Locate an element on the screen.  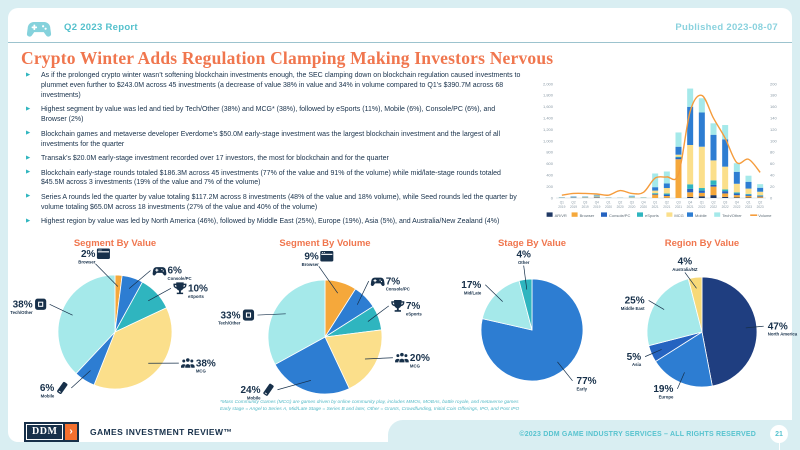
chart-text: Q3 is located at coordinates (632, 203).